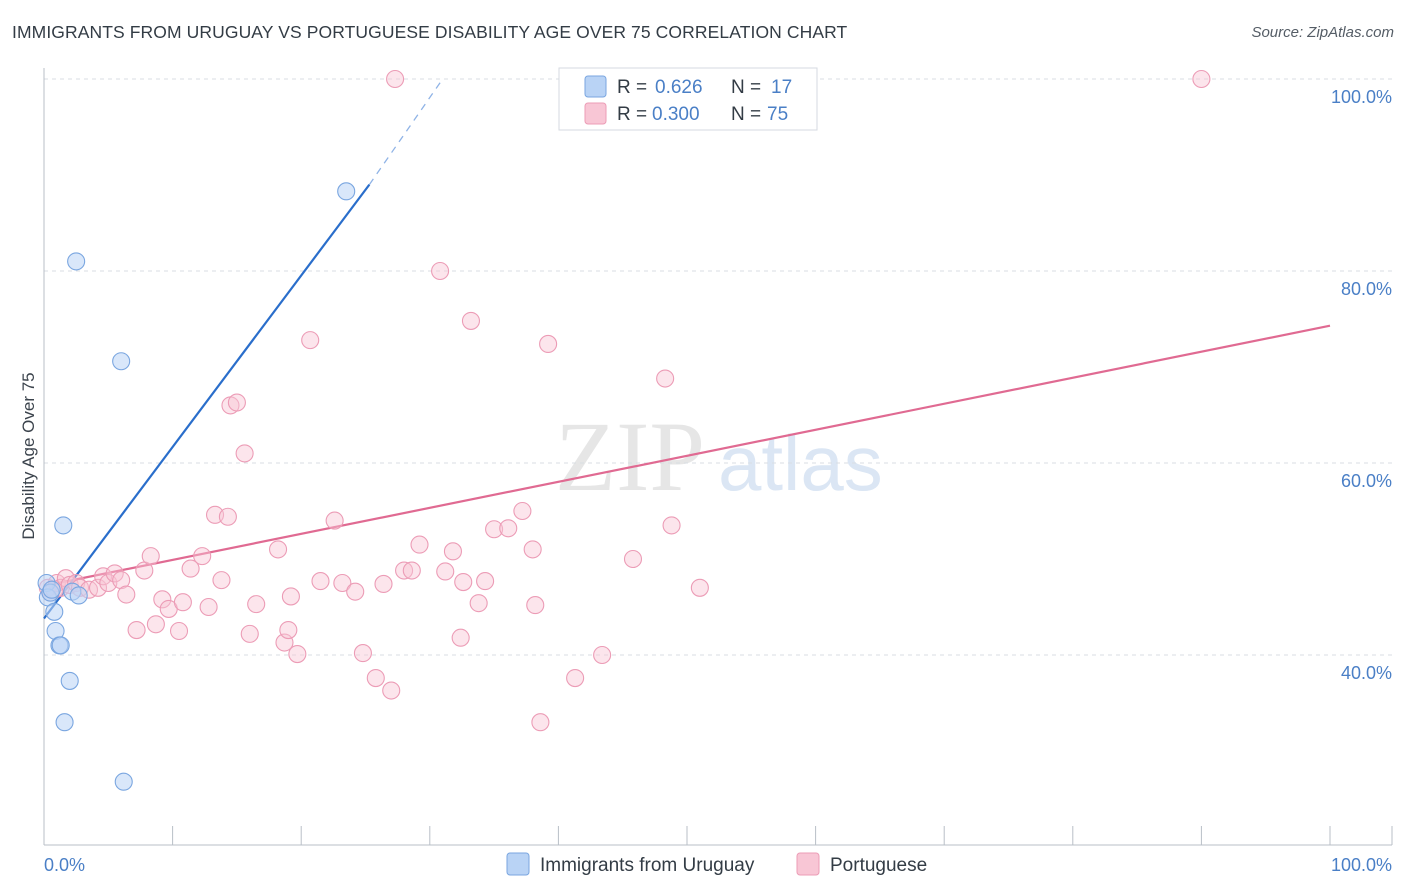 This screenshot has height=892, width=1406. I want to click on y-tick-labels: 40.0% 60.0% 80.0% 100.0%, so click(1361, 385).